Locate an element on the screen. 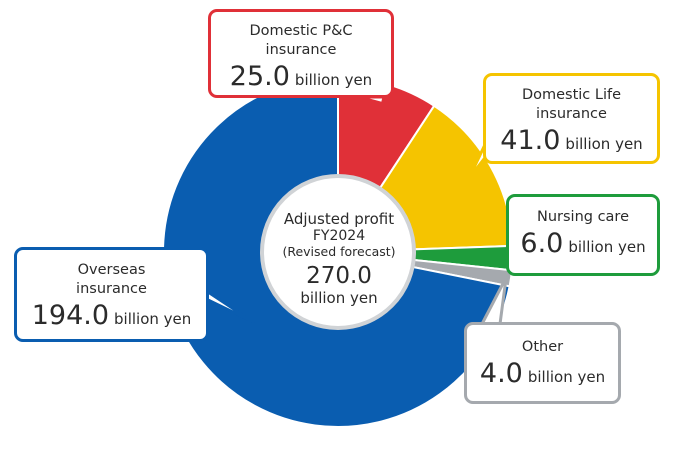 Image resolution: width=676 pixels, height=450 pixels. callout-overseas: Overseas insurance 194.0 billion yen is located at coordinates (111, 294).